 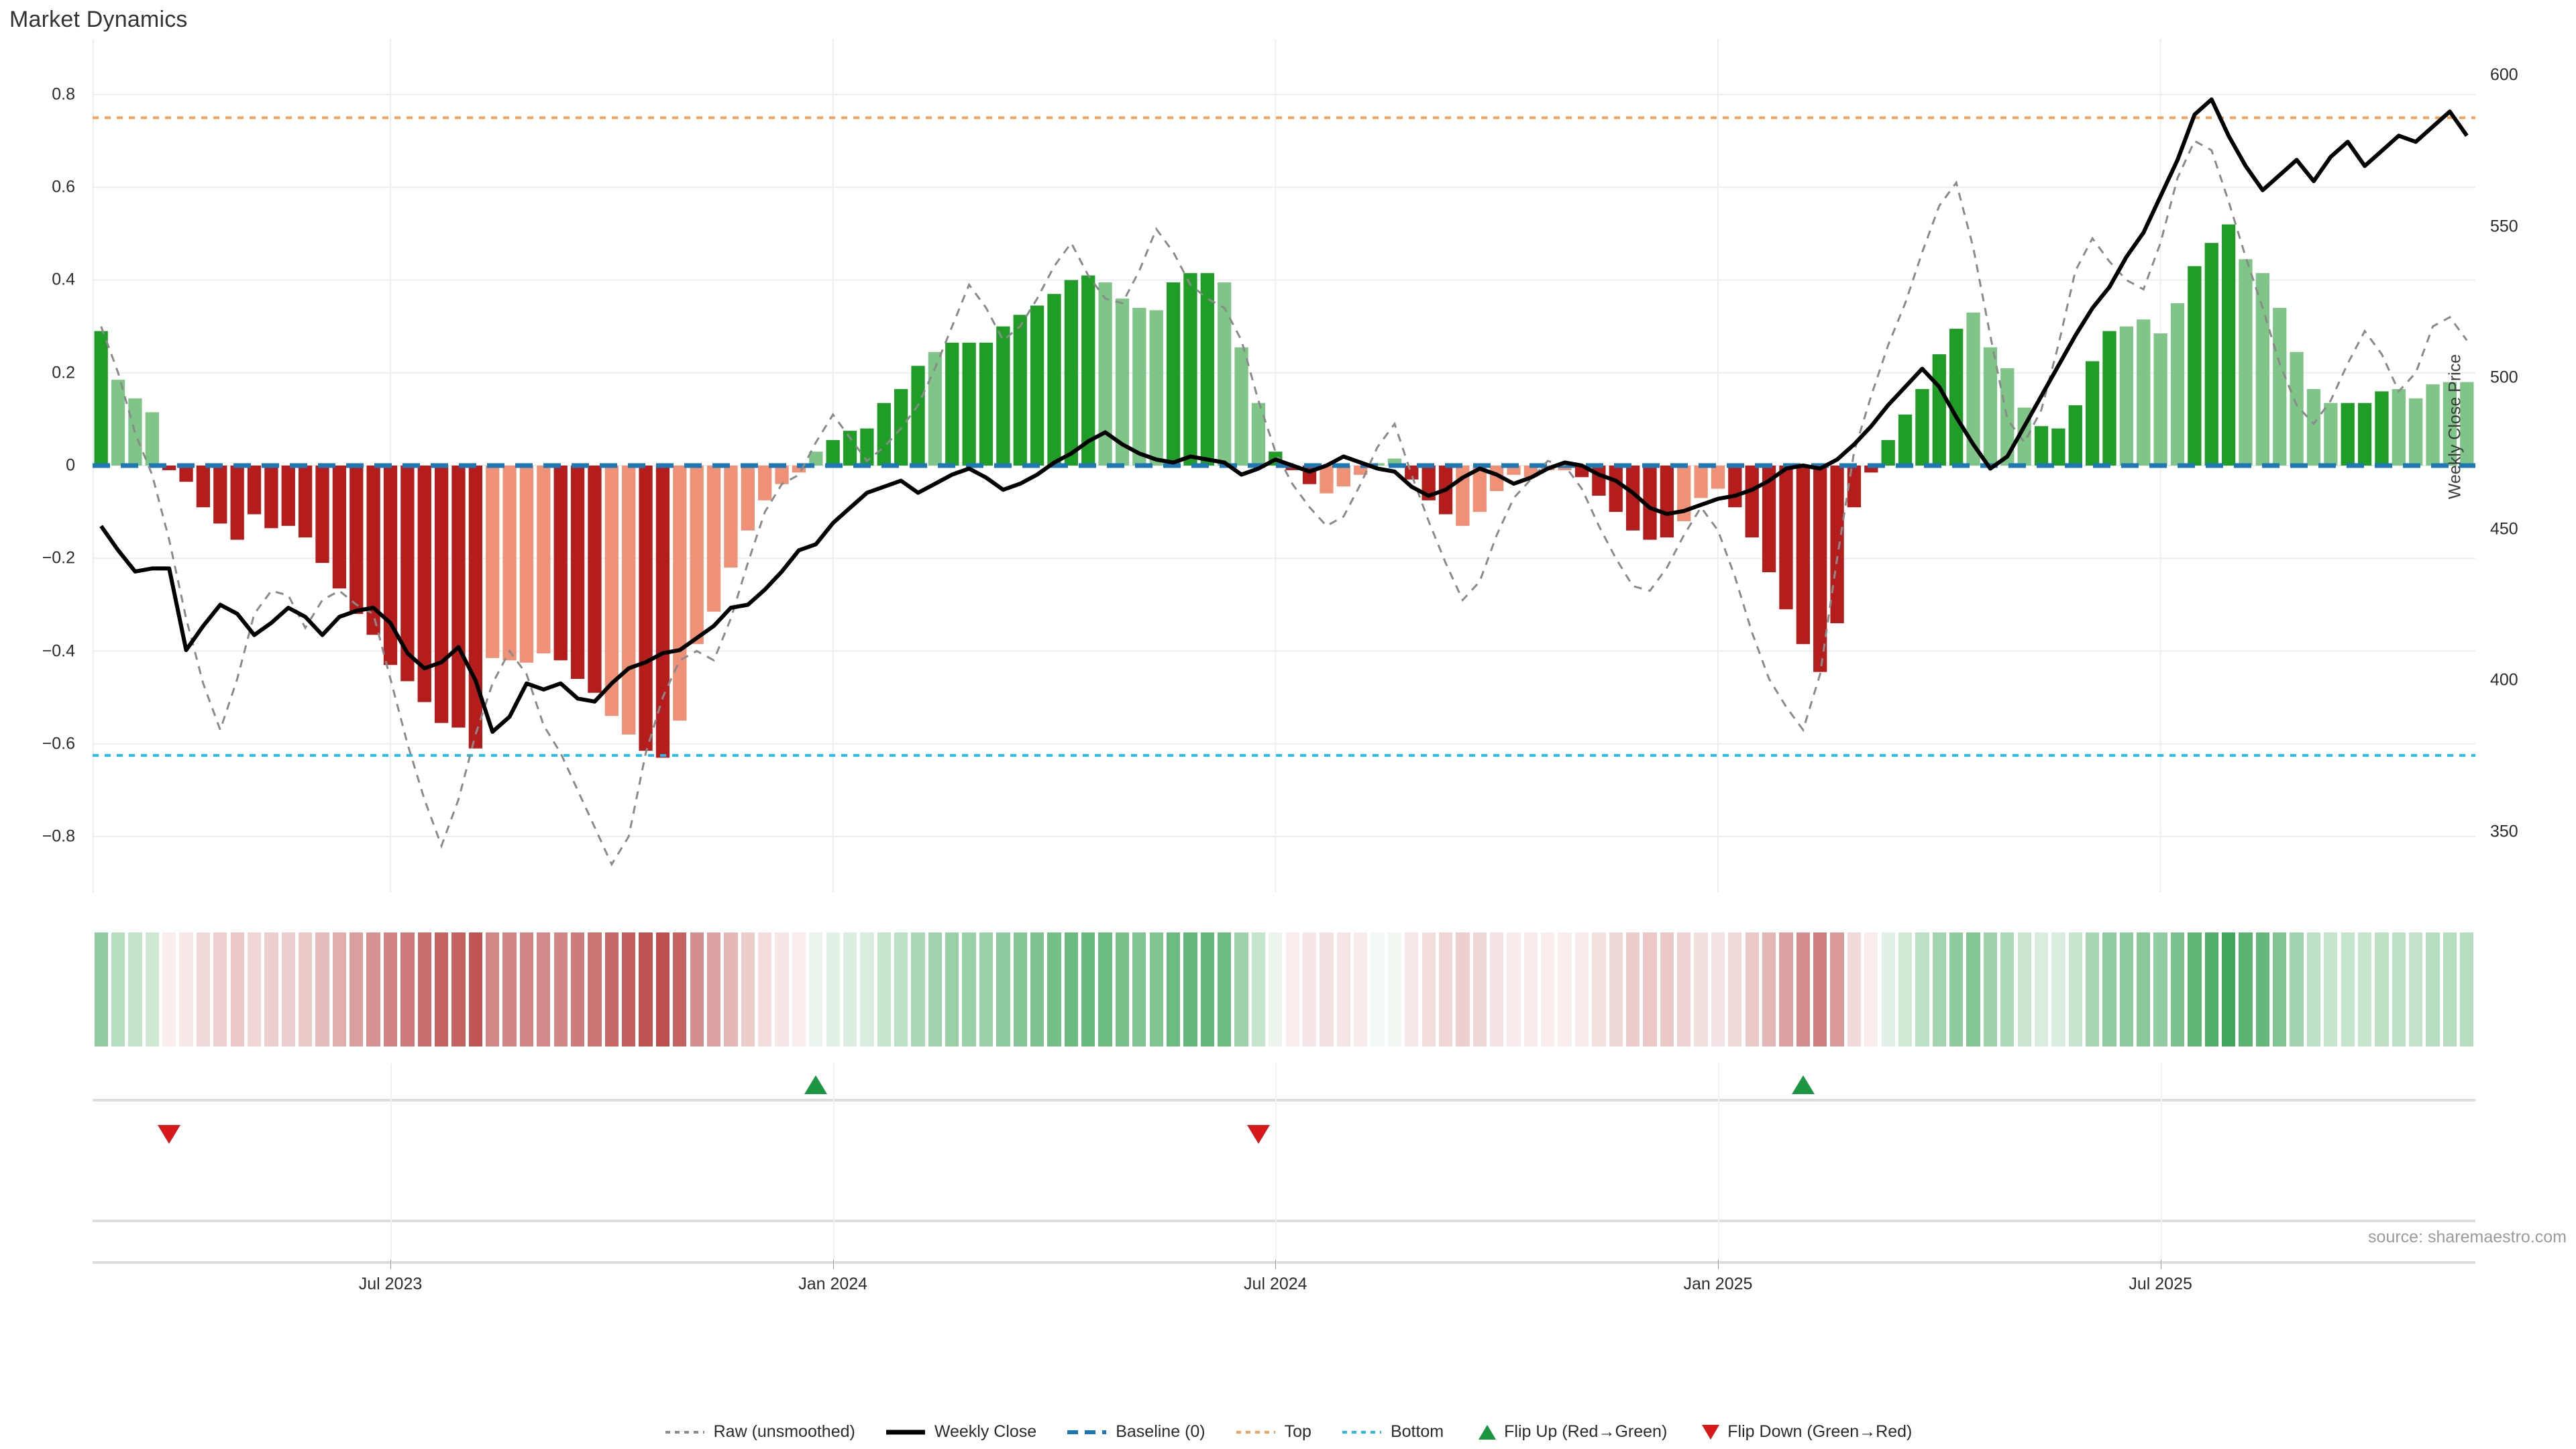 I want to click on legend-item: Bottom, so click(x=1392, y=1432).